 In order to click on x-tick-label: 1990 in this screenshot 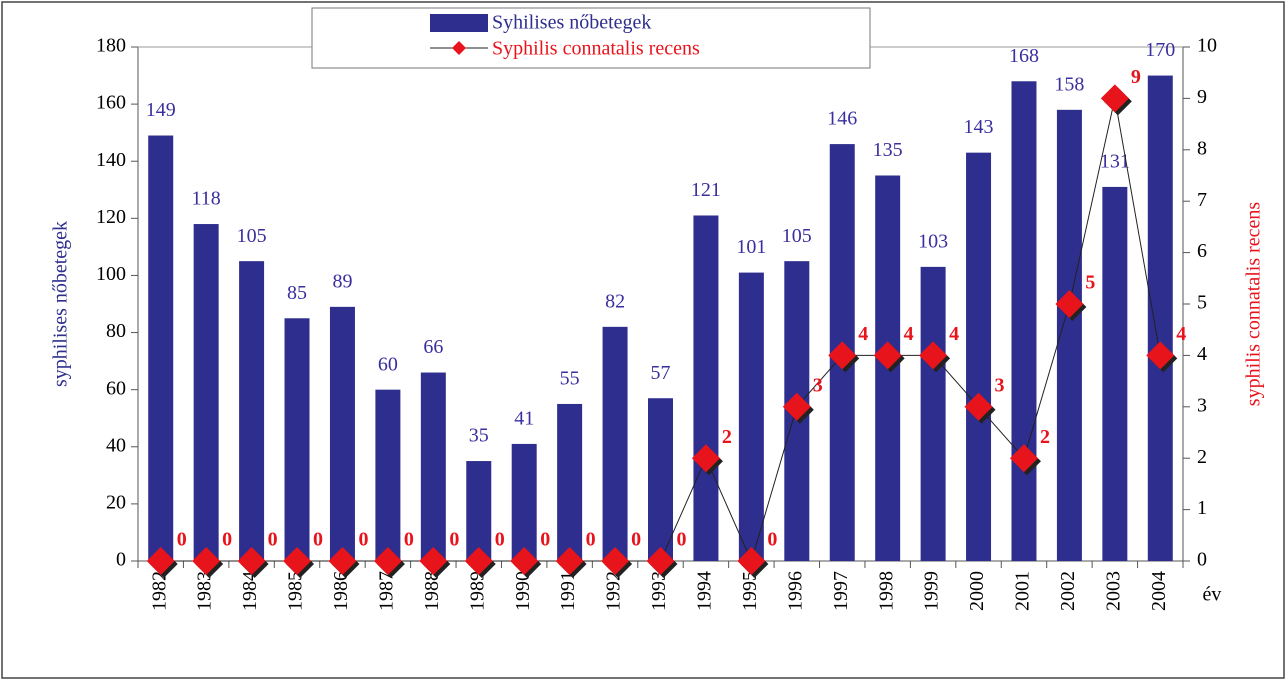, I will do `click(523, 591)`.